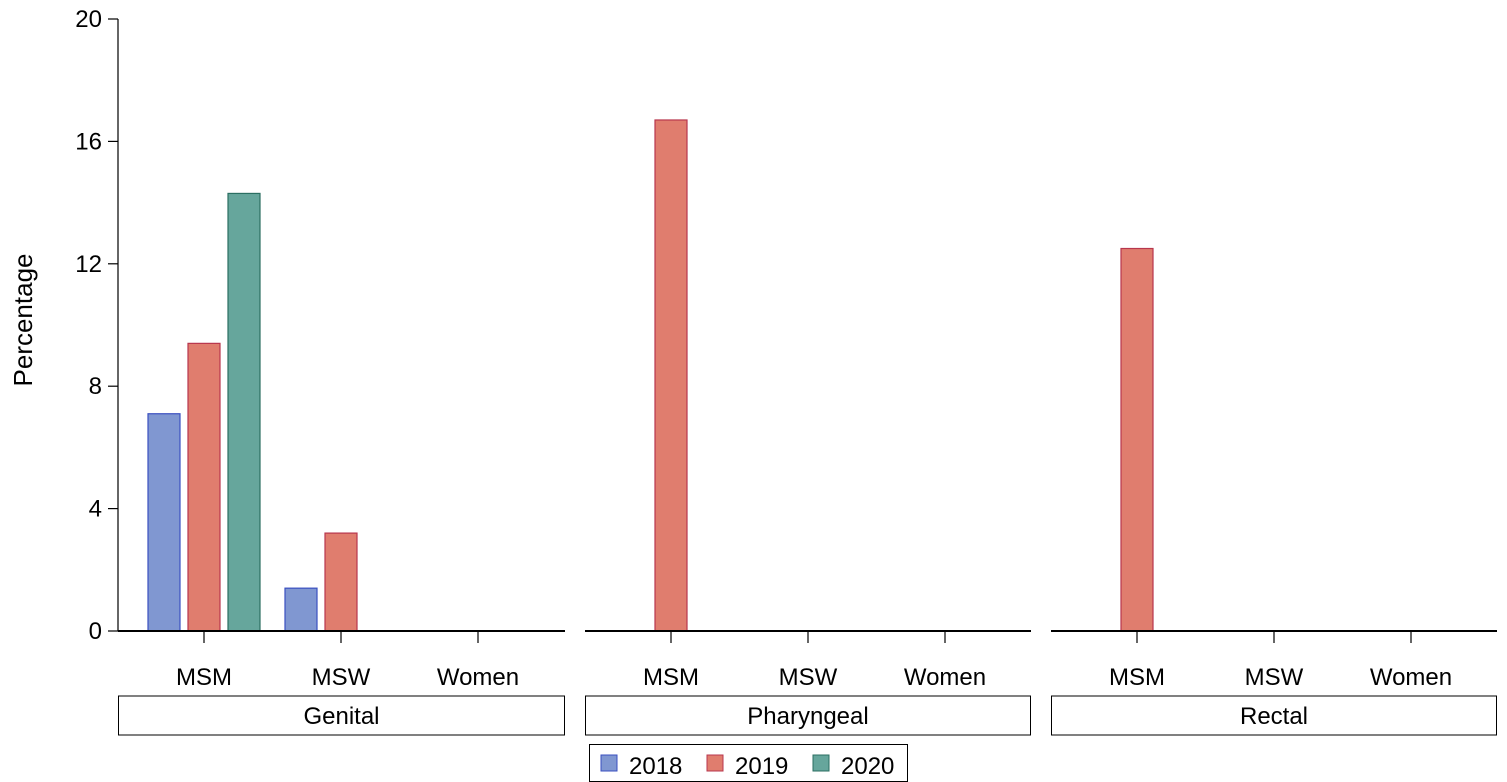  What do you see at coordinates (609, 763) in the screenshot?
I see `legend-swatch-2018` at bounding box center [609, 763].